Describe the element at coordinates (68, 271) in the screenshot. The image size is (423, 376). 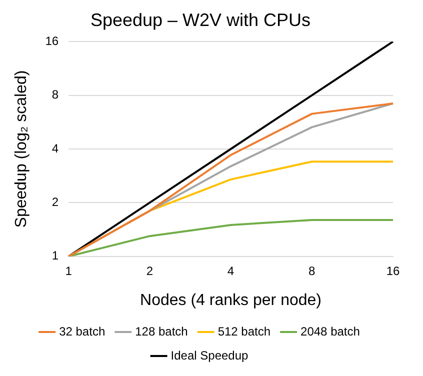
I see `x-tick-label: 1` at that location.